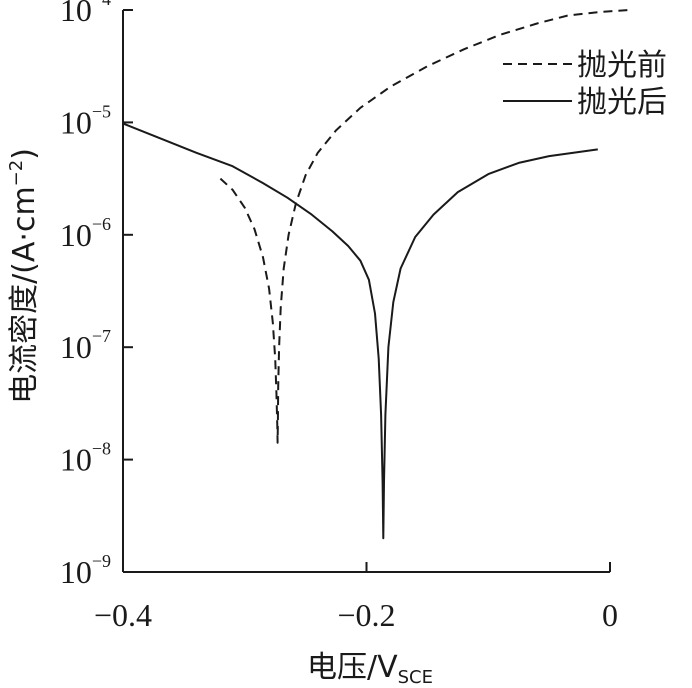 This screenshot has height=688, width=692. Describe the element at coordinates (622, 65) in the screenshot. I see `legend-label-before-polish: 抛光前` at that location.